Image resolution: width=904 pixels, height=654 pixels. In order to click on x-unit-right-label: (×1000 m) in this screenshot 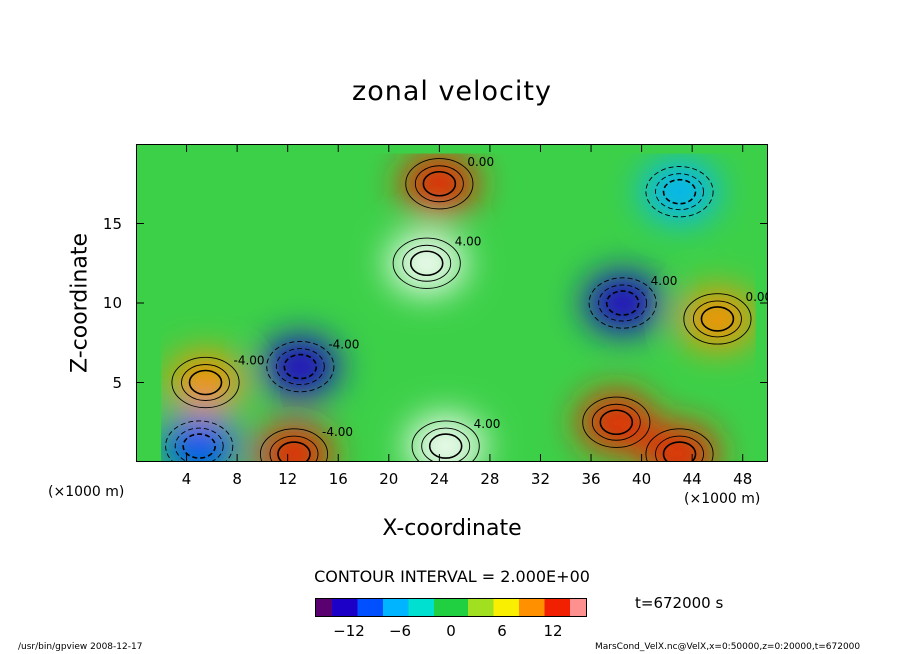, I will do `click(722, 499)`.